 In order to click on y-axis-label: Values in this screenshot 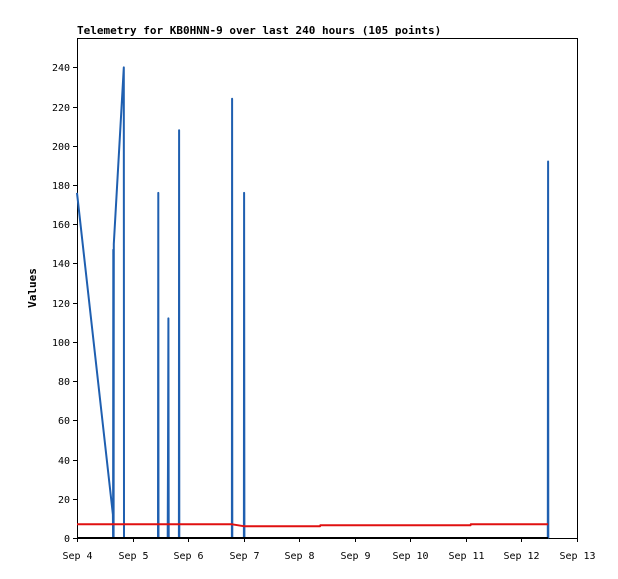, I will do `click(32, 288)`.